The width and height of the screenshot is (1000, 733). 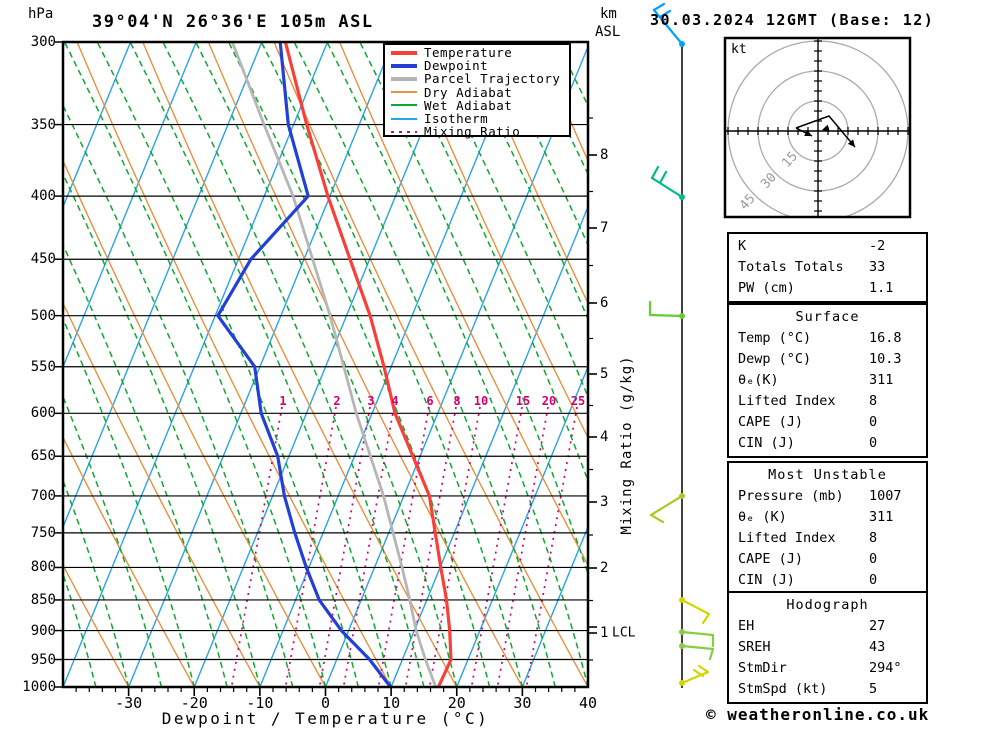 What do you see at coordinates (827, 559) in the screenshot?
I see `table-row: CAPE (J) 0` at bounding box center [827, 559].